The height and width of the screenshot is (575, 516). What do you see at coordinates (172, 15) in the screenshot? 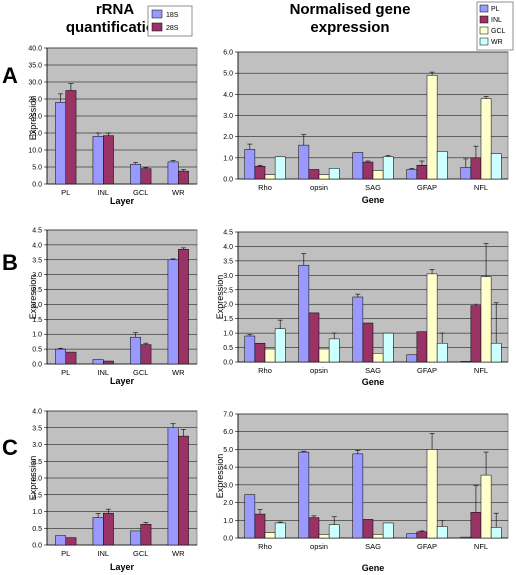
I see `legend-label-18s: 18S` at bounding box center [172, 15].